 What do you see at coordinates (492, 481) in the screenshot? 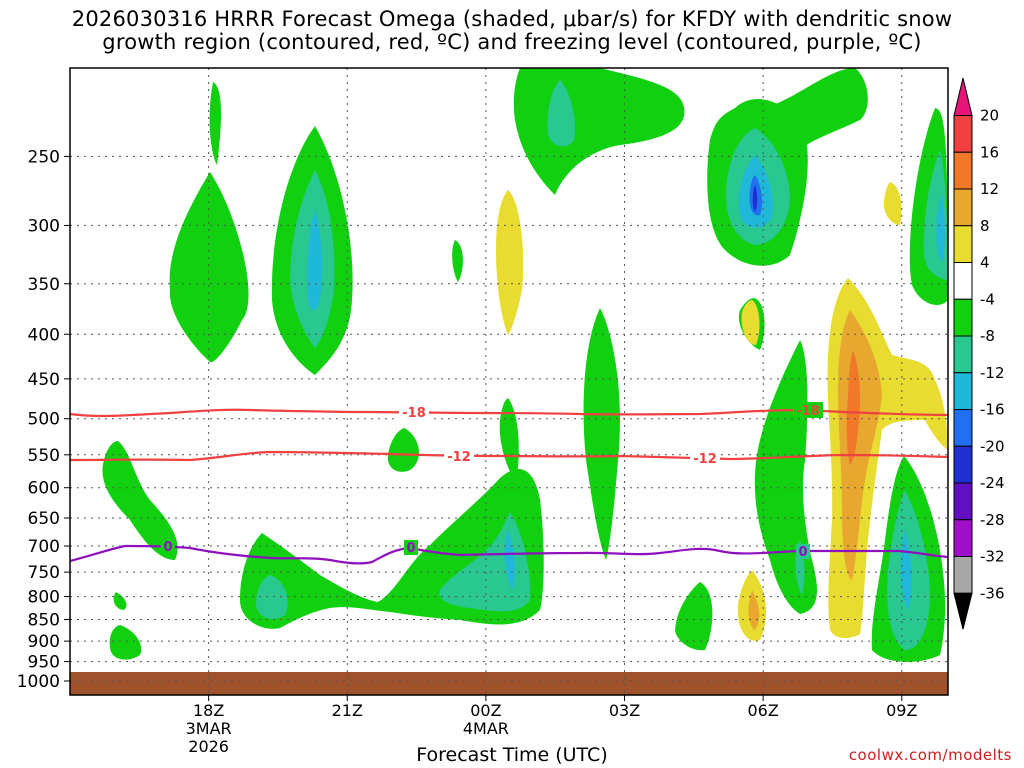
I see `contour-labels: -18 -18 -12 -12 0 0 0` at bounding box center [492, 481].